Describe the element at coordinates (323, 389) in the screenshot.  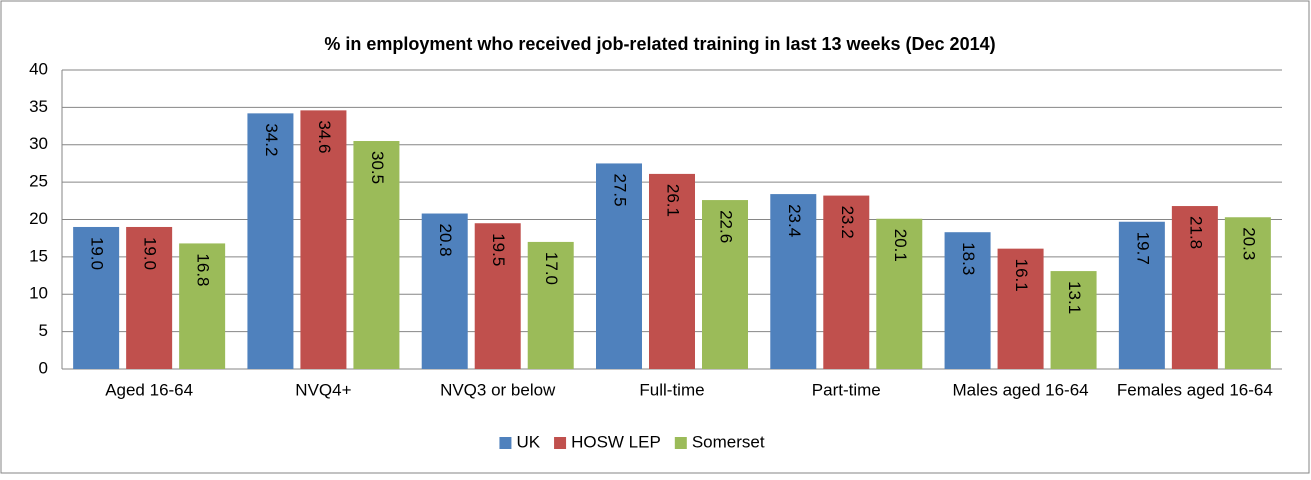
I see `x-tick-label: NVQ4+` at that location.